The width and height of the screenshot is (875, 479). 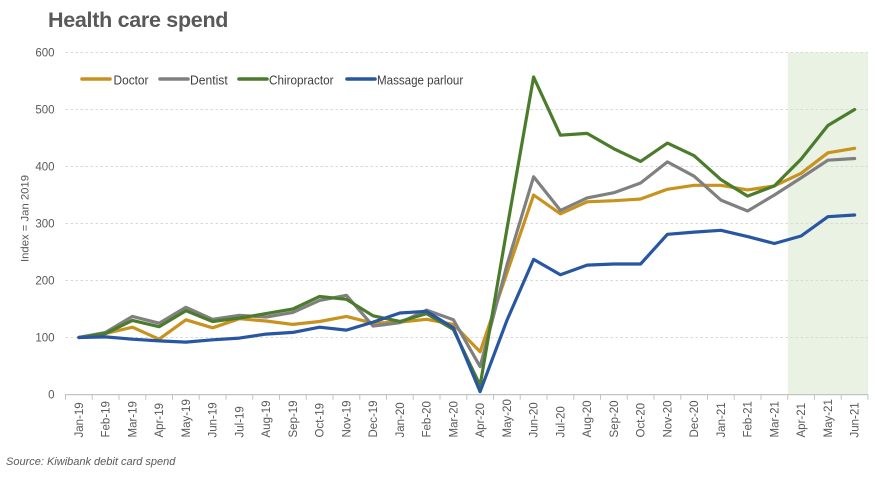 What do you see at coordinates (160, 420) in the screenshot?
I see `svg-text: Apr-19` at bounding box center [160, 420].